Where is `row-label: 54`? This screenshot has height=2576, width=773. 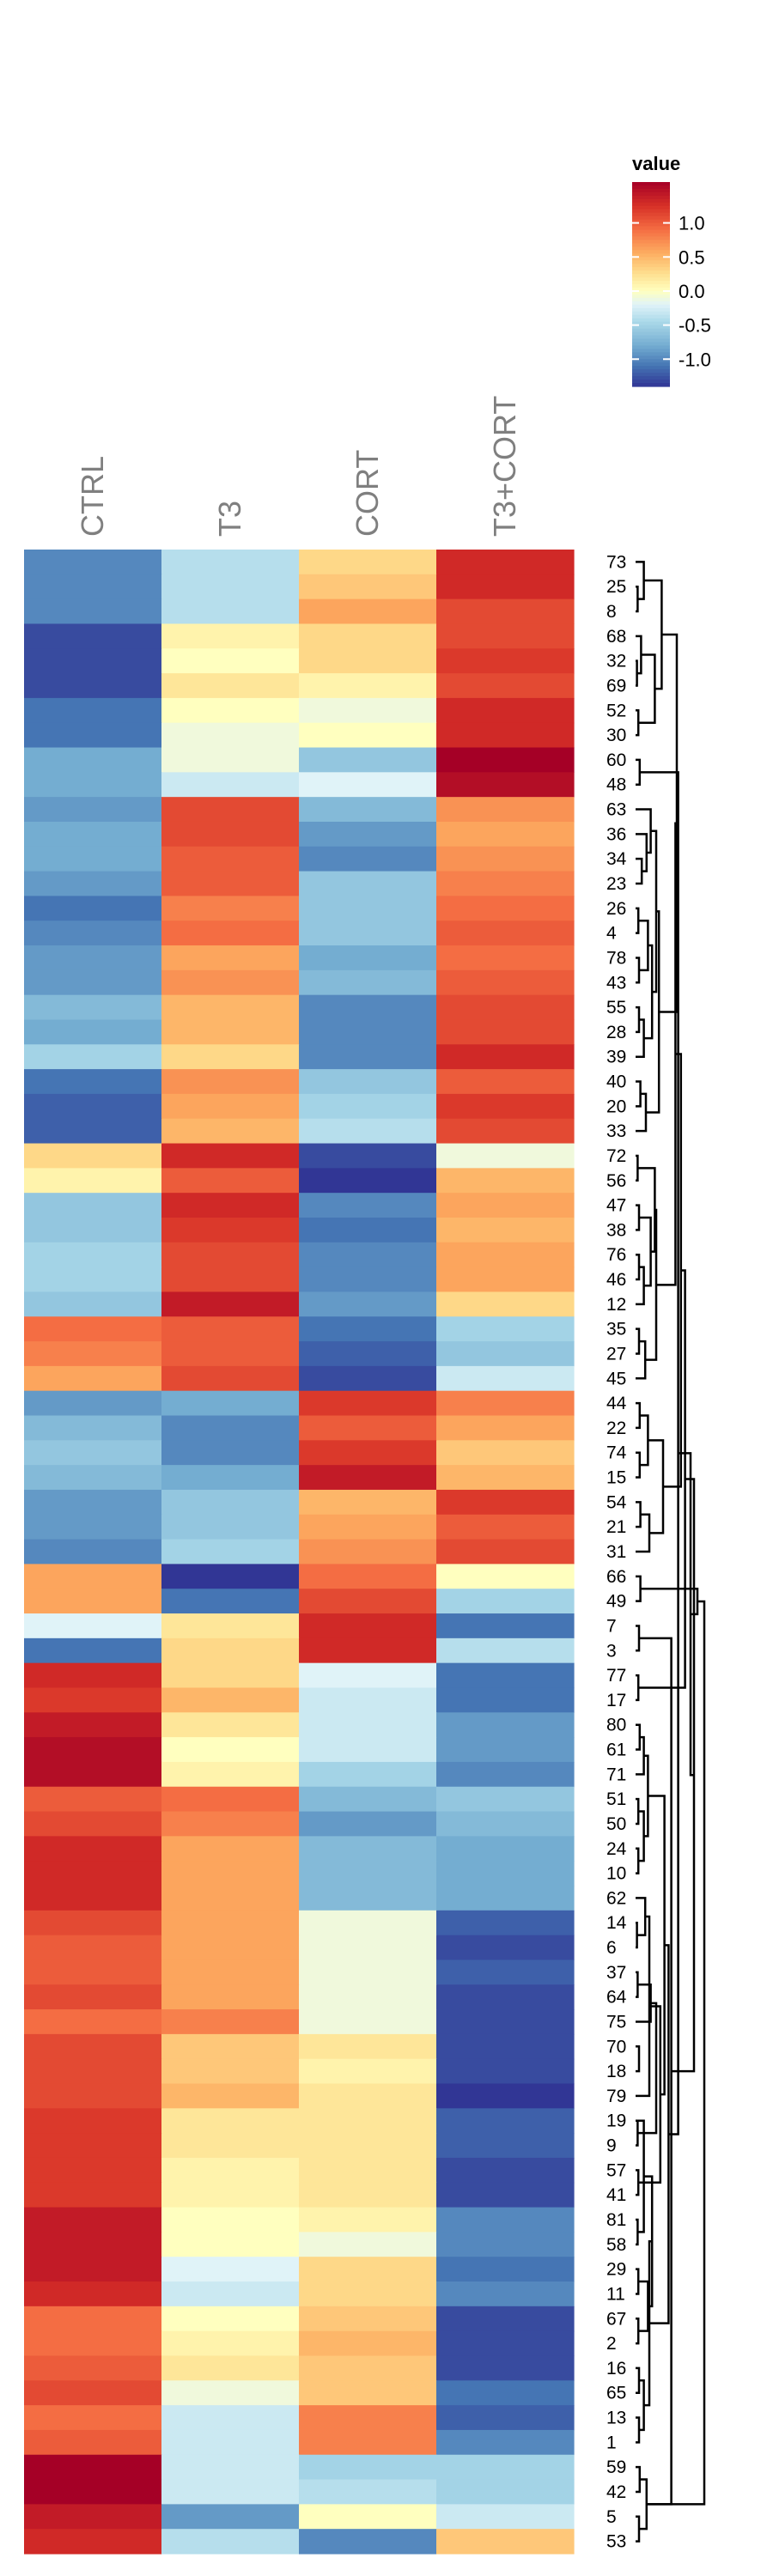 row-label: 54 is located at coordinates (616, 1502).